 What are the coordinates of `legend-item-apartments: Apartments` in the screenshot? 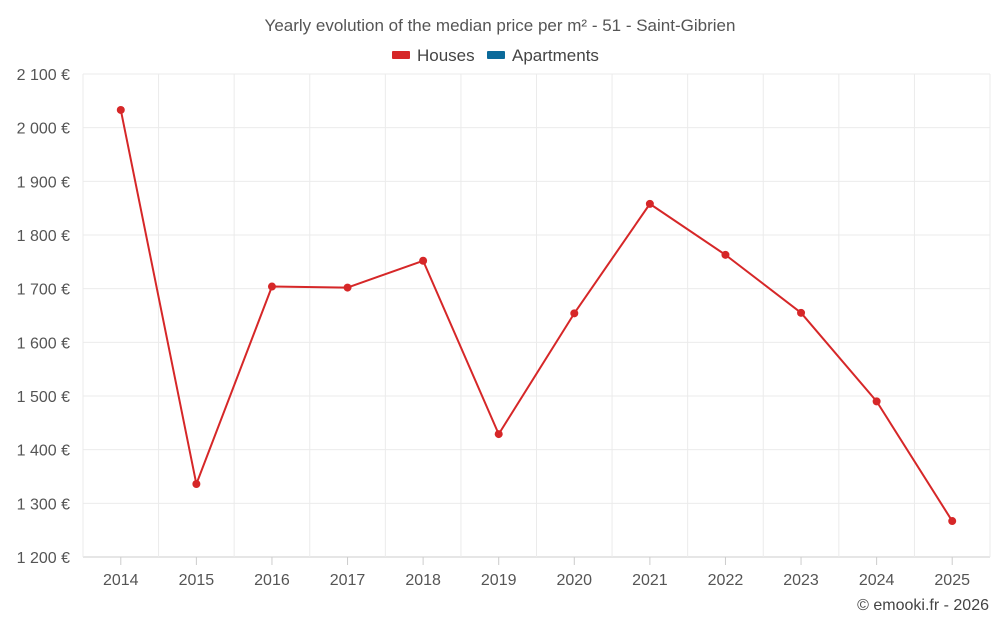 It's located at (543, 55).